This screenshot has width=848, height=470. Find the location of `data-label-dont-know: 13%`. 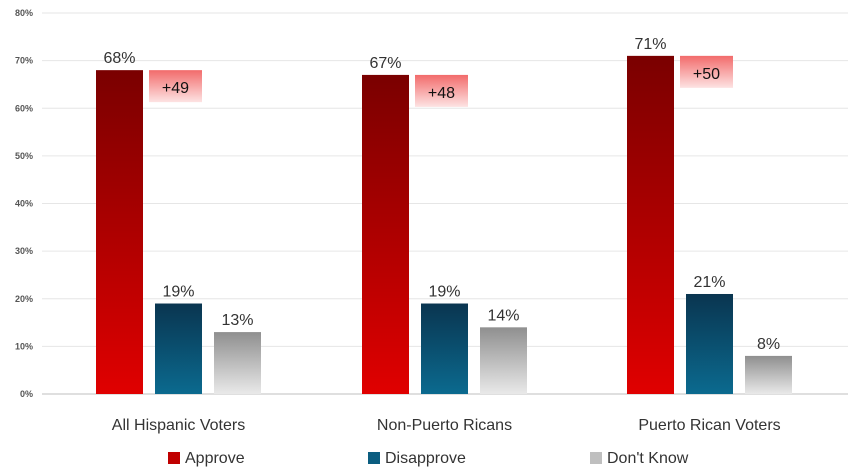

data-label-dont-know: 13% is located at coordinates (237, 320).